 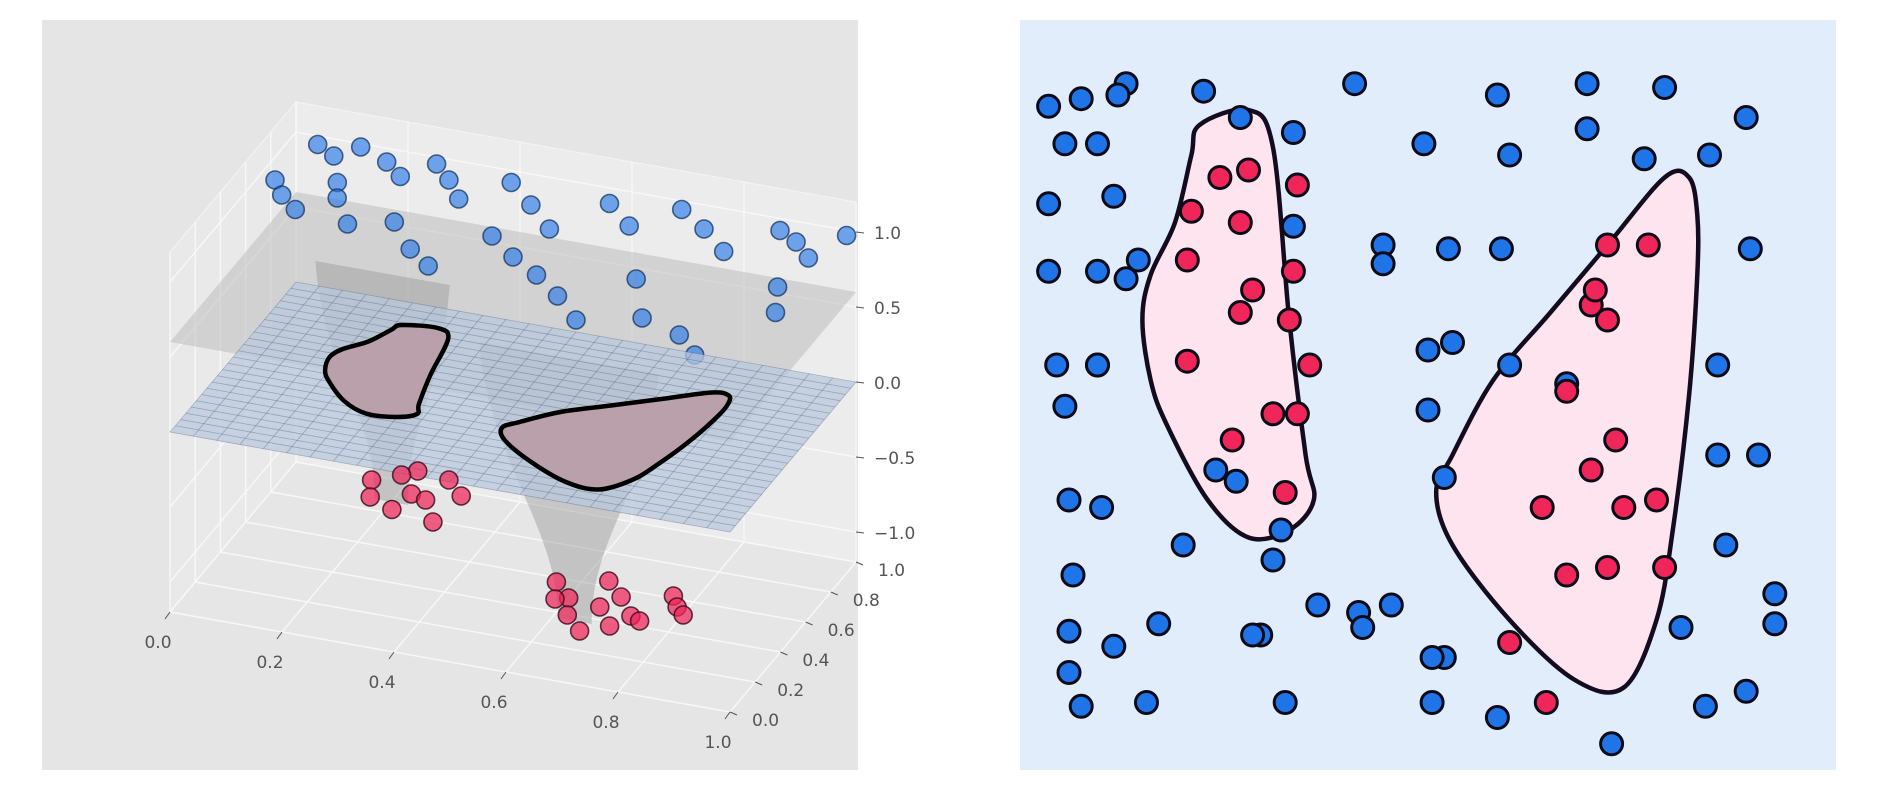 I want to click on z-tick-label: −1.0, so click(x=894, y=534).